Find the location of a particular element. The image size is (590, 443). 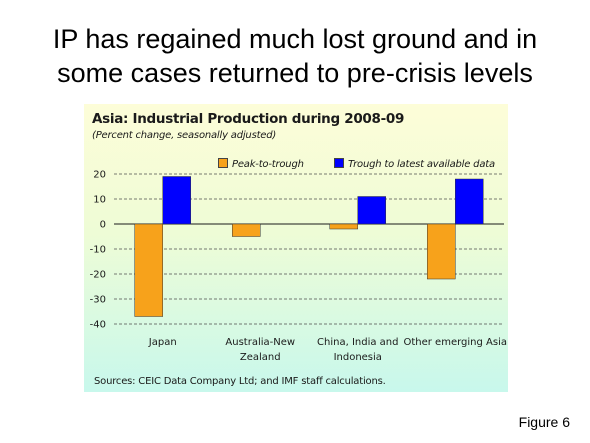

category-label: Other emerging Asia is located at coordinates (455, 342).